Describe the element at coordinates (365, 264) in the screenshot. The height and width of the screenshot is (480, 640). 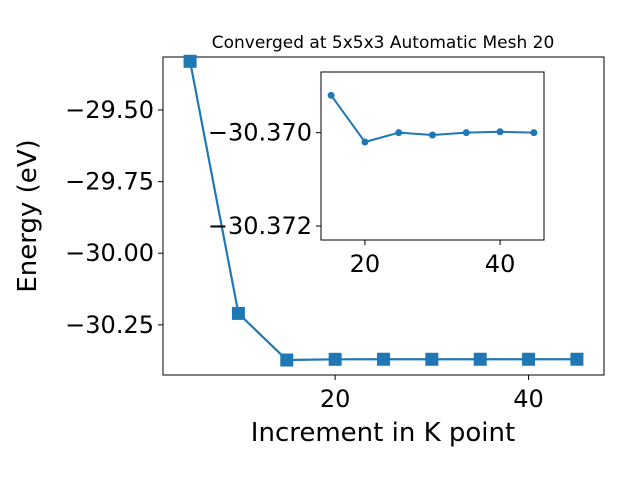
I see `inset-x-tick-label: 20` at that location.